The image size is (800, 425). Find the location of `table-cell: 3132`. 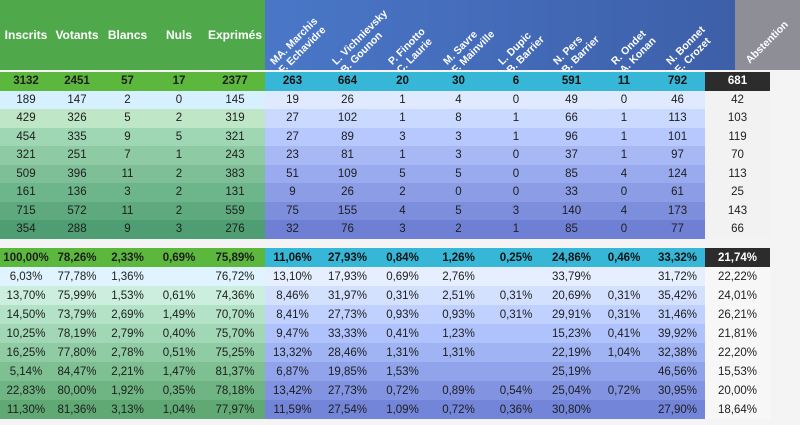

table-cell: 3132 is located at coordinates (26, 81).